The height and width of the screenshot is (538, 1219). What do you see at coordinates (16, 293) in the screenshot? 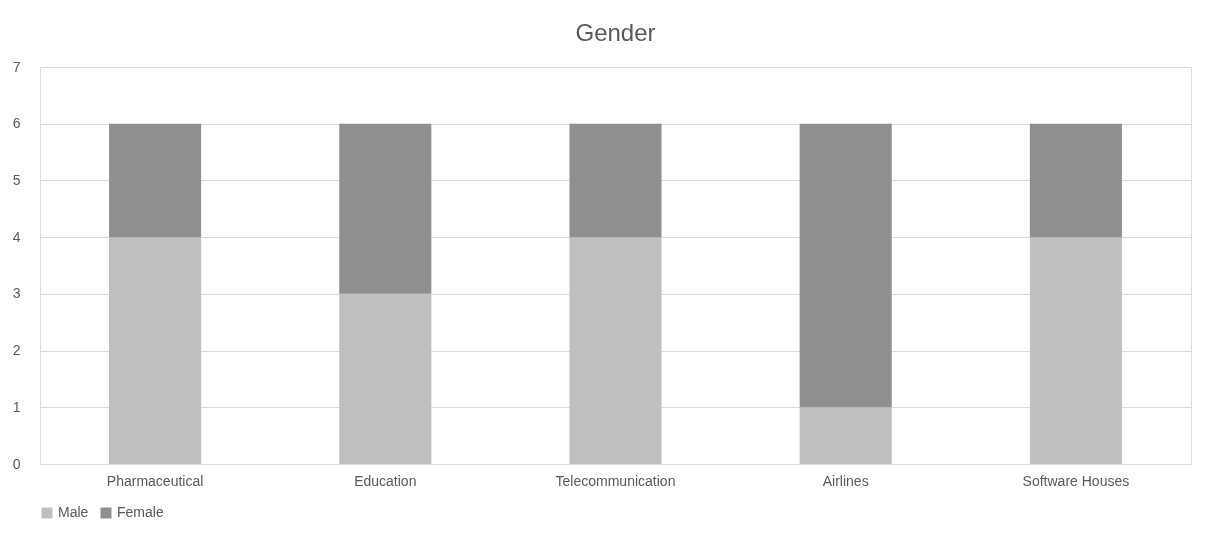
I see `y-tick-label: 3` at bounding box center [16, 293].